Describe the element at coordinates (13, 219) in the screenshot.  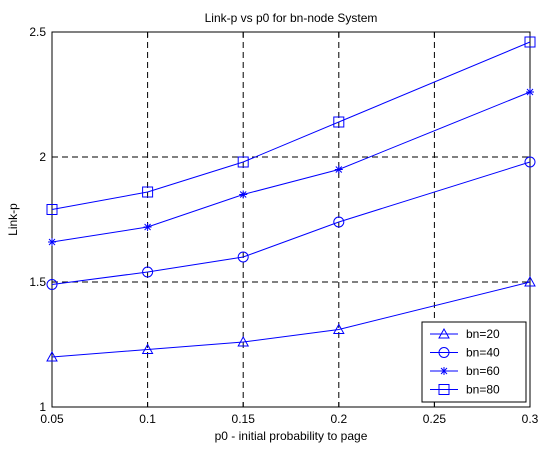
I see `y-axis-label: Link-p` at that location.